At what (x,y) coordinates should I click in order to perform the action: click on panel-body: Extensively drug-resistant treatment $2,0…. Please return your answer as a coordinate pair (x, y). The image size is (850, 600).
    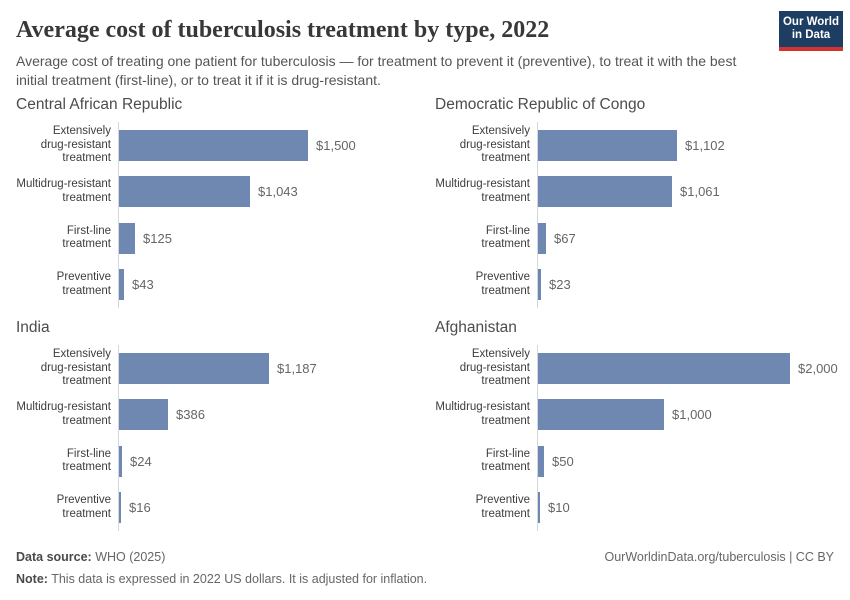
    Looking at the image, I should click on (636, 438).